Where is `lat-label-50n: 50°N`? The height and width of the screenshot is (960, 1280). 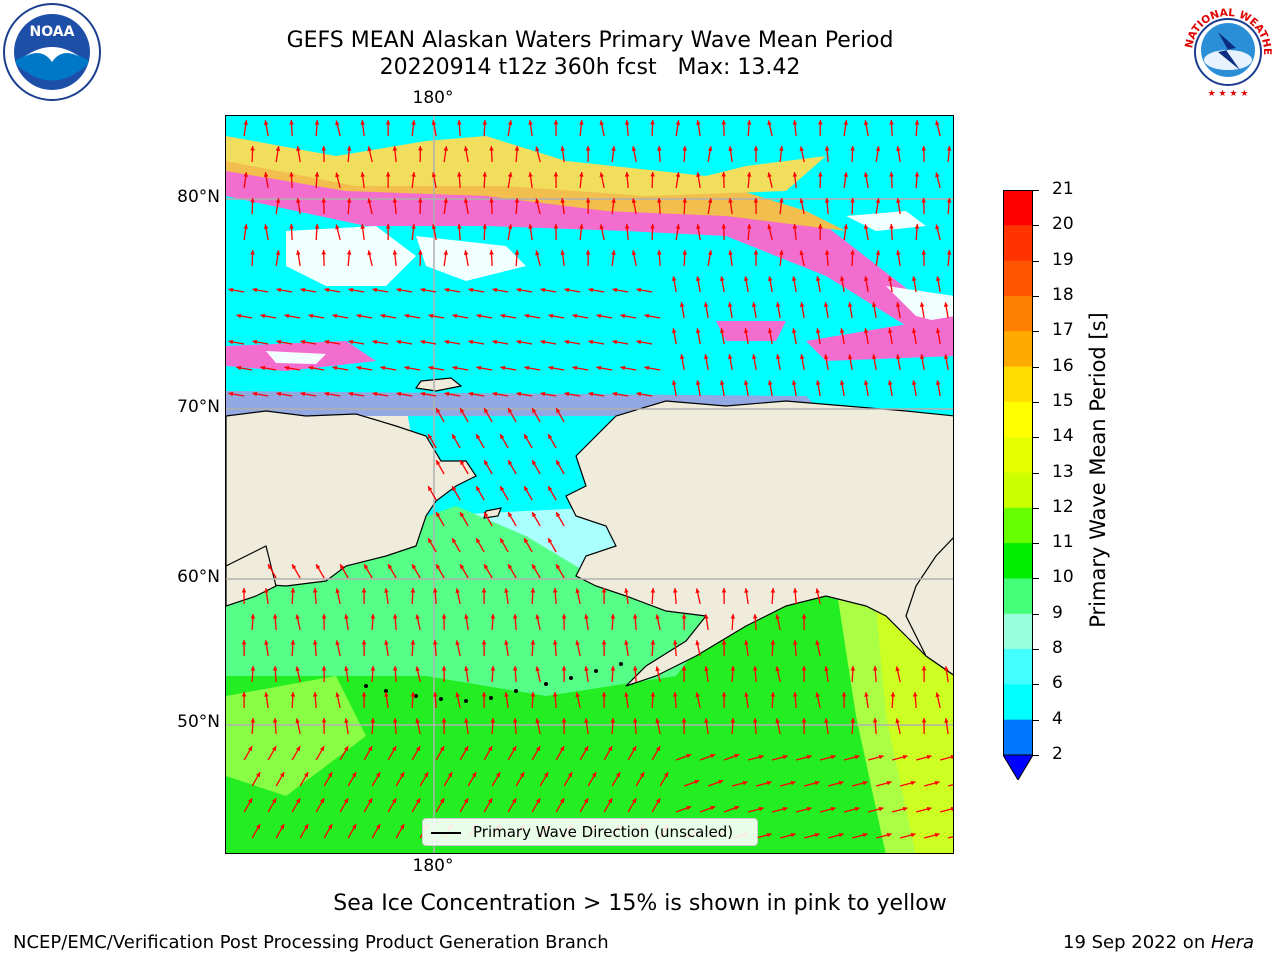 lat-label-50n: 50°N is located at coordinates (198, 722).